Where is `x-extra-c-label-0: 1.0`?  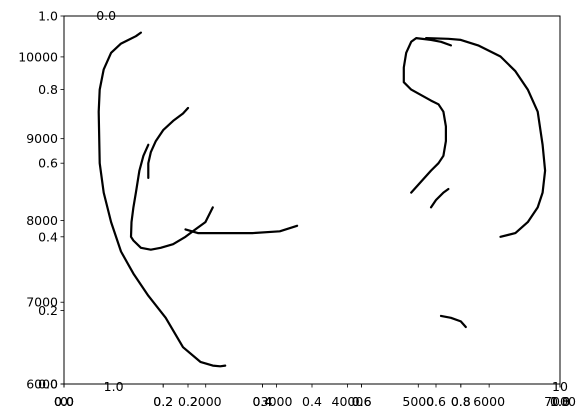 x-extra-c-label-0: 1.0 is located at coordinates (114, 386).